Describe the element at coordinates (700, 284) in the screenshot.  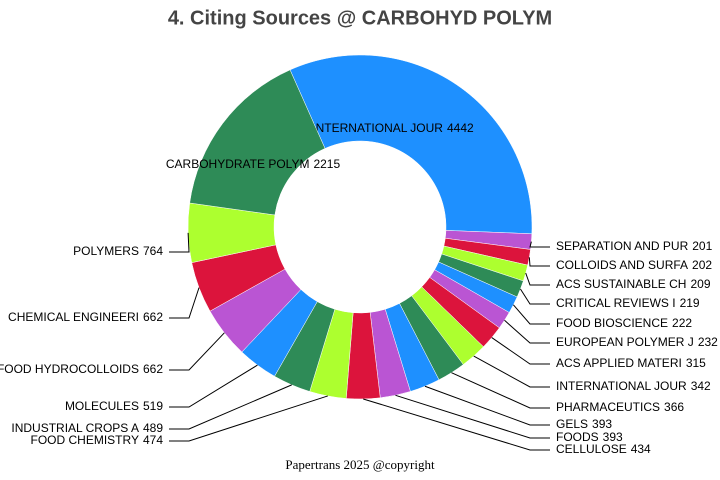
I see `slice-value: 209` at that location.